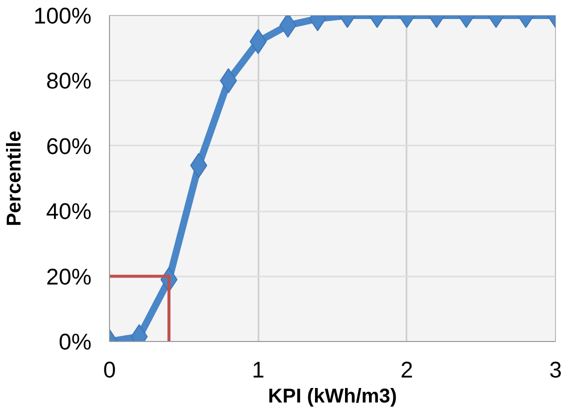 This screenshot has height=413, width=575. I want to click on x-axis-title: KPI (kWh/m3), so click(332, 397).